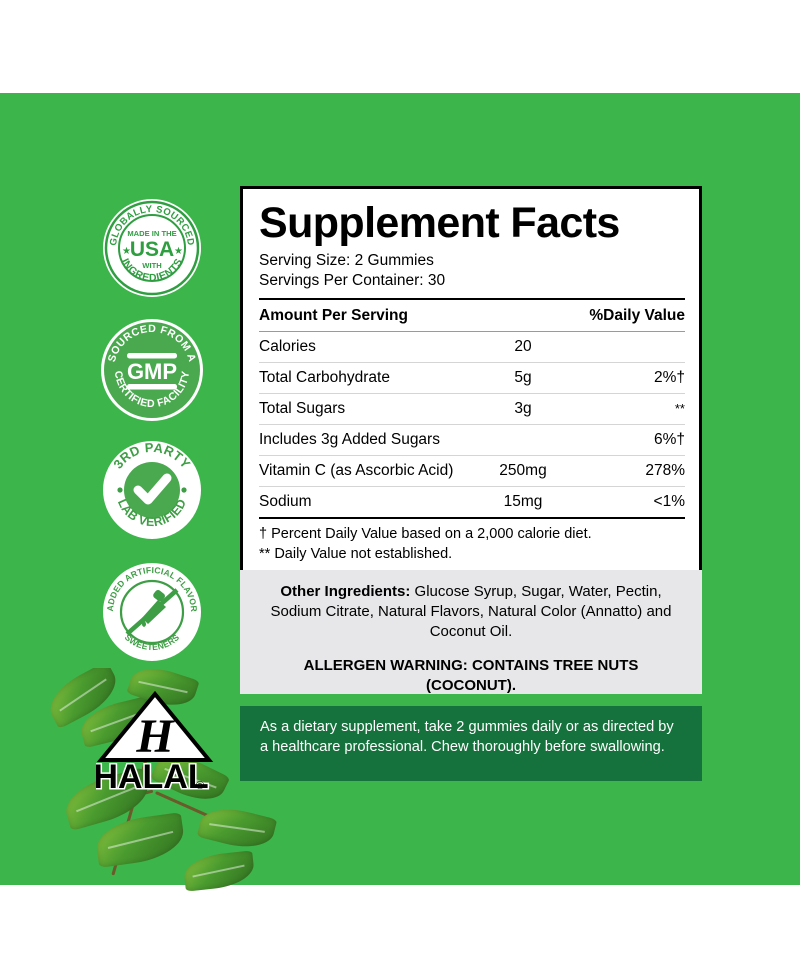 This screenshot has height=977, width=800. Describe the element at coordinates (358, 471) in the screenshot. I see `row-label-vitamin-c: Vitamin C (as Ascorbic Acid)` at that location.